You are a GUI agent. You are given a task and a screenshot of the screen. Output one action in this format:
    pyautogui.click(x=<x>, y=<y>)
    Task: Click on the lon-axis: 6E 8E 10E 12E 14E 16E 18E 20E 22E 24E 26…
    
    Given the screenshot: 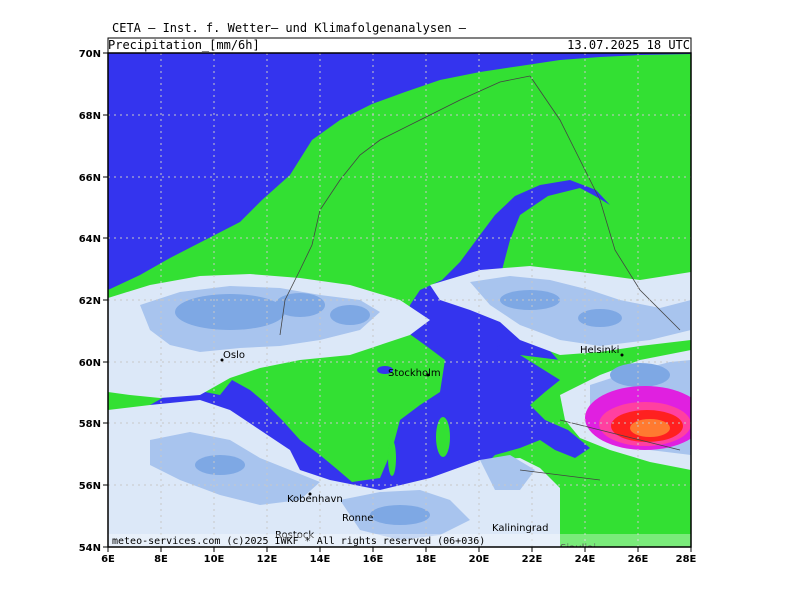 What is the action you would take?
    pyautogui.click(x=399, y=556)
    